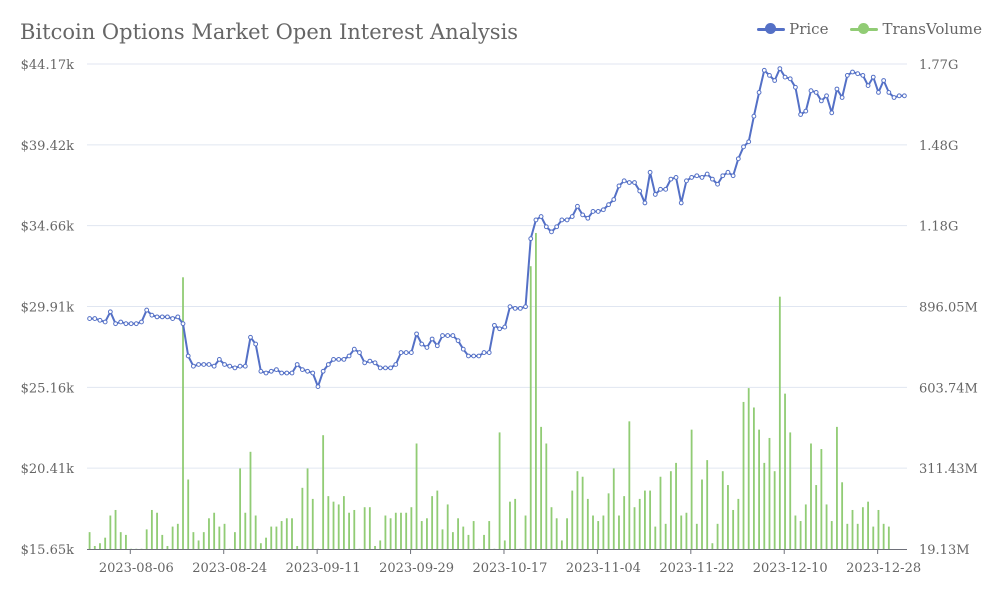  Describe the element at coordinates (948, 469) in the screenshot. I see `y-right-tick-label: 311.43M` at that location.